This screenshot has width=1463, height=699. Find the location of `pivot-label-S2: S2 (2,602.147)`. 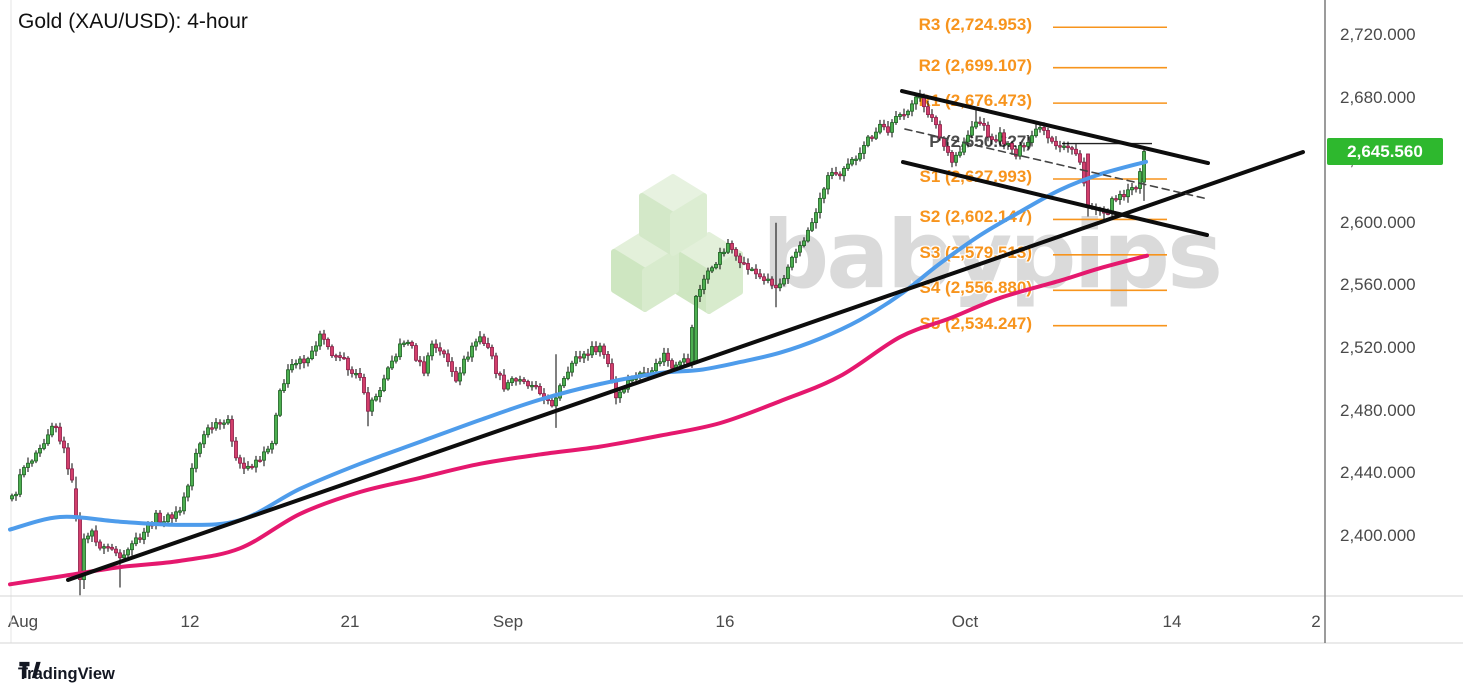

pivot-label-S2: S2 (2,602.147) is located at coordinates (975, 217).